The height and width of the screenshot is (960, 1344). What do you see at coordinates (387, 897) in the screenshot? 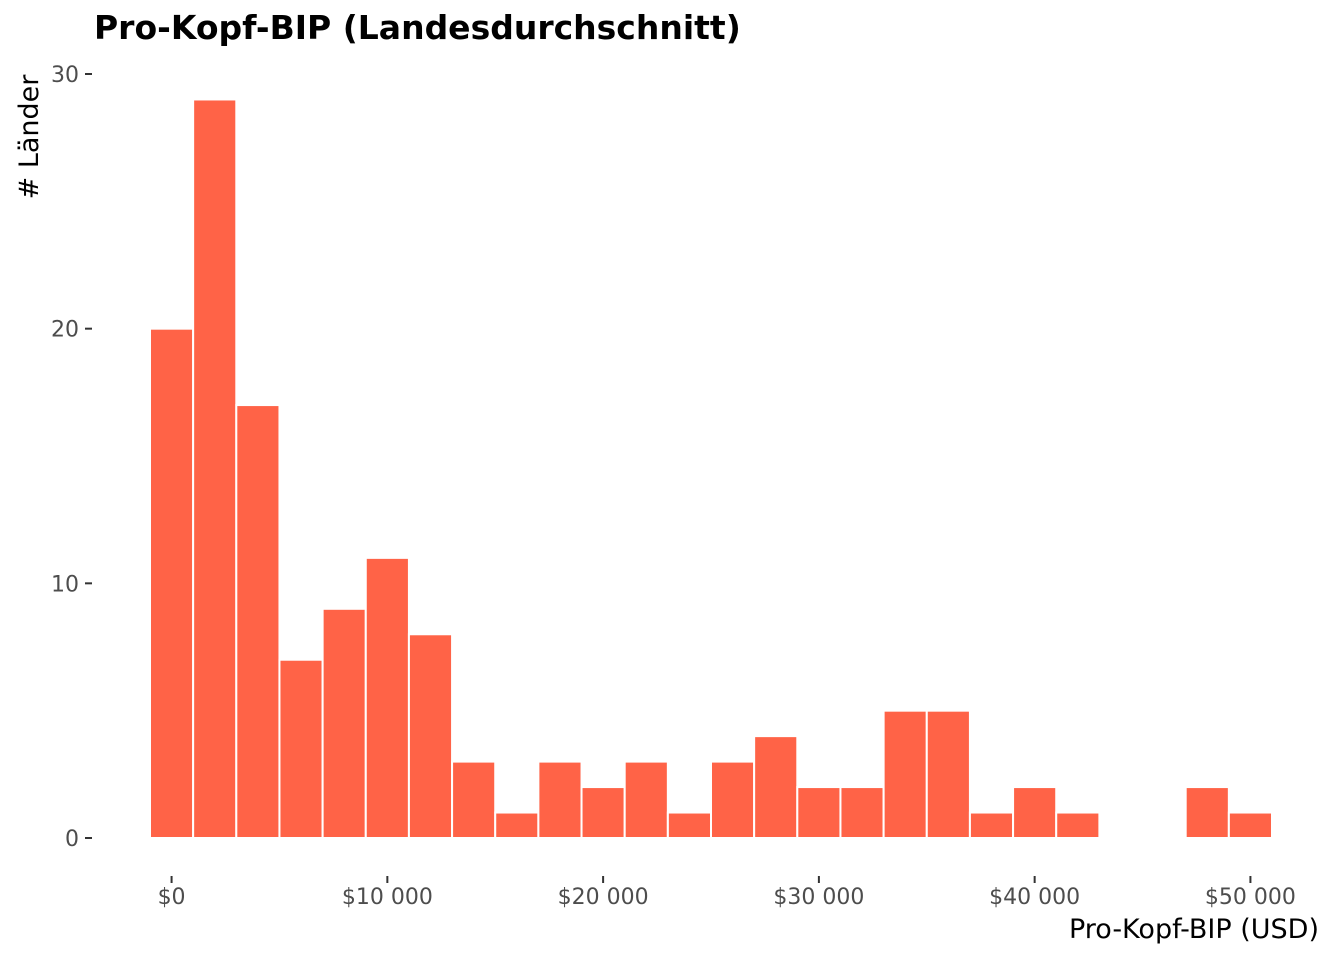
I see `x-tick-label: $10 000` at bounding box center [387, 897].